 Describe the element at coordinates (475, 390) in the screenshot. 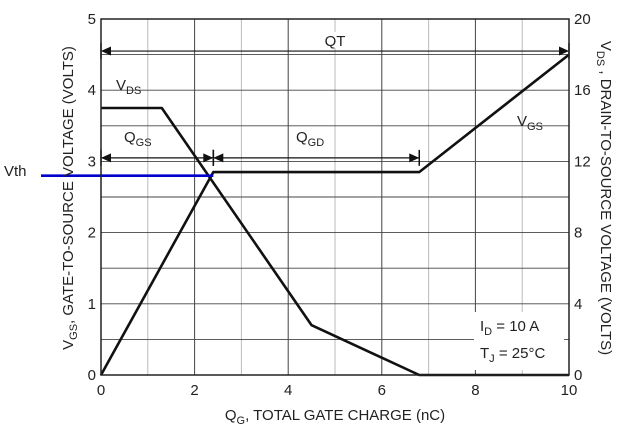

I see `x-tick-label: 8` at that location.